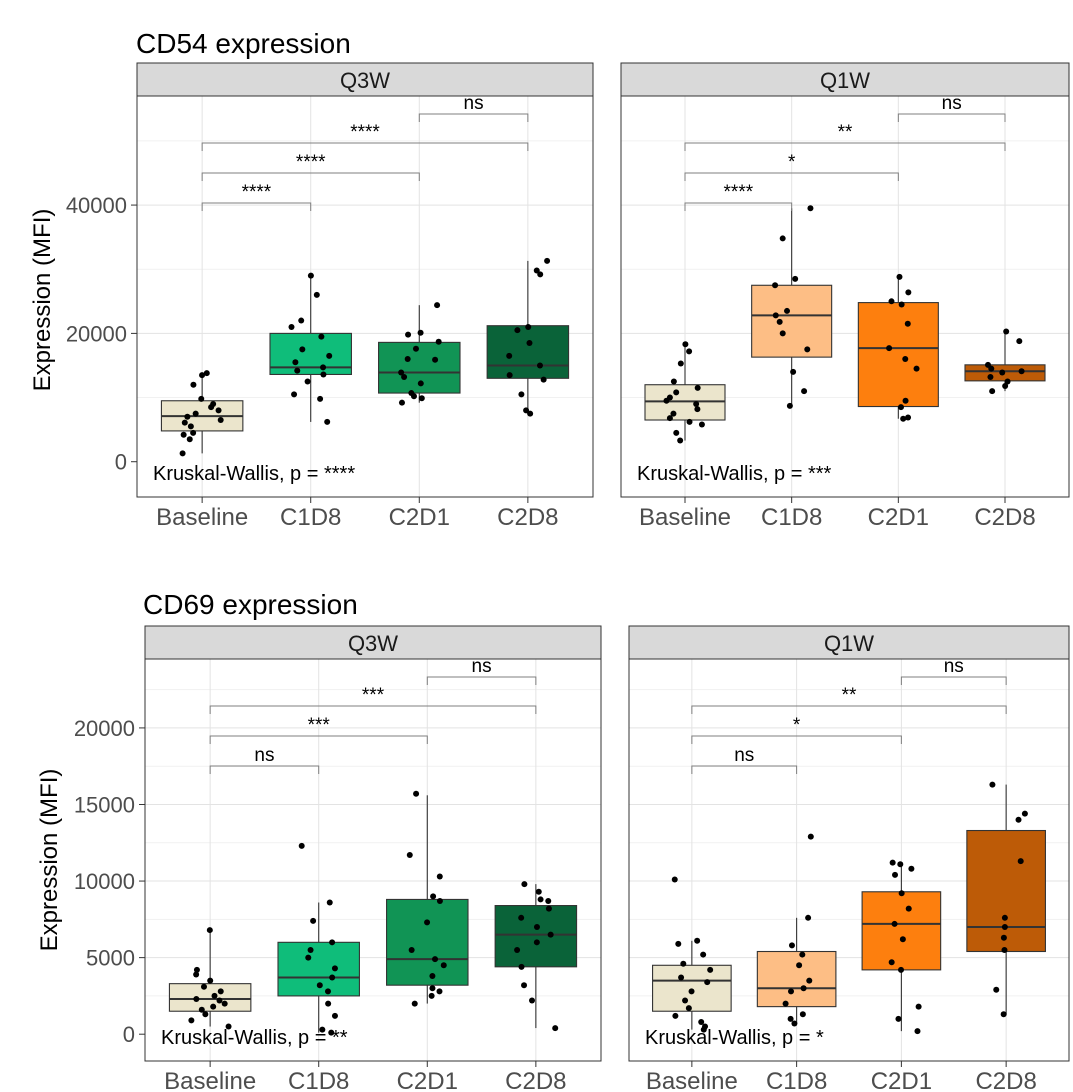  What do you see at coordinates (528, 352) in the screenshot?
I see `box-c2d8` at bounding box center [528, 352].